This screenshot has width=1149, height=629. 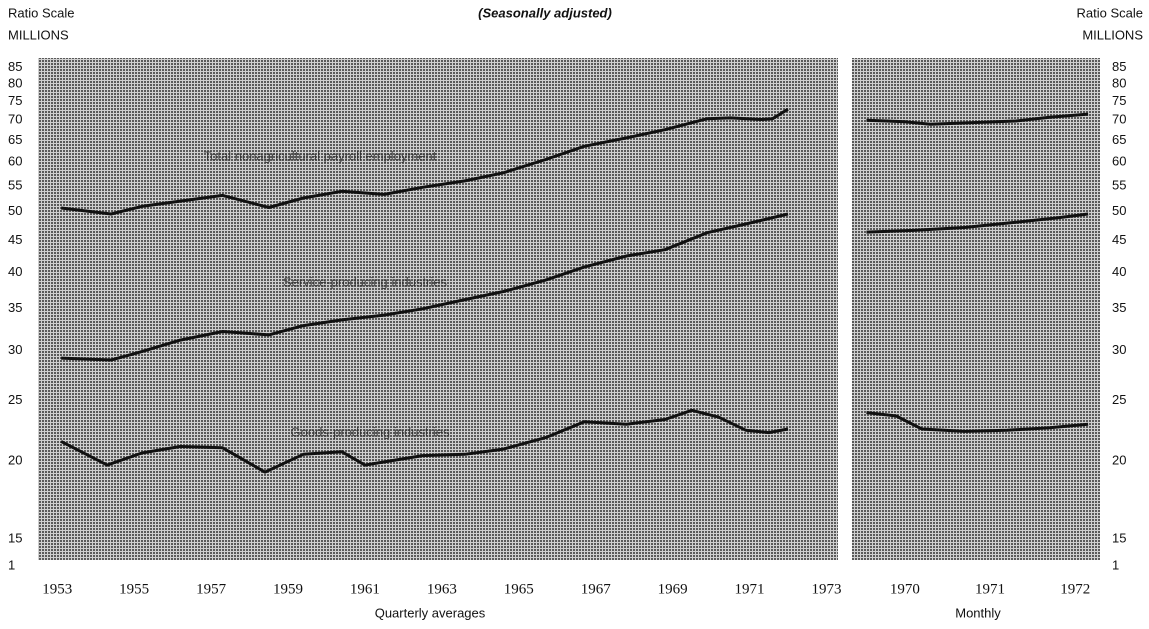 What do you see at coordinates (134, 589) in the screenshot?
I see `x-tick-label: 1955` at bounding box center [134, 589].